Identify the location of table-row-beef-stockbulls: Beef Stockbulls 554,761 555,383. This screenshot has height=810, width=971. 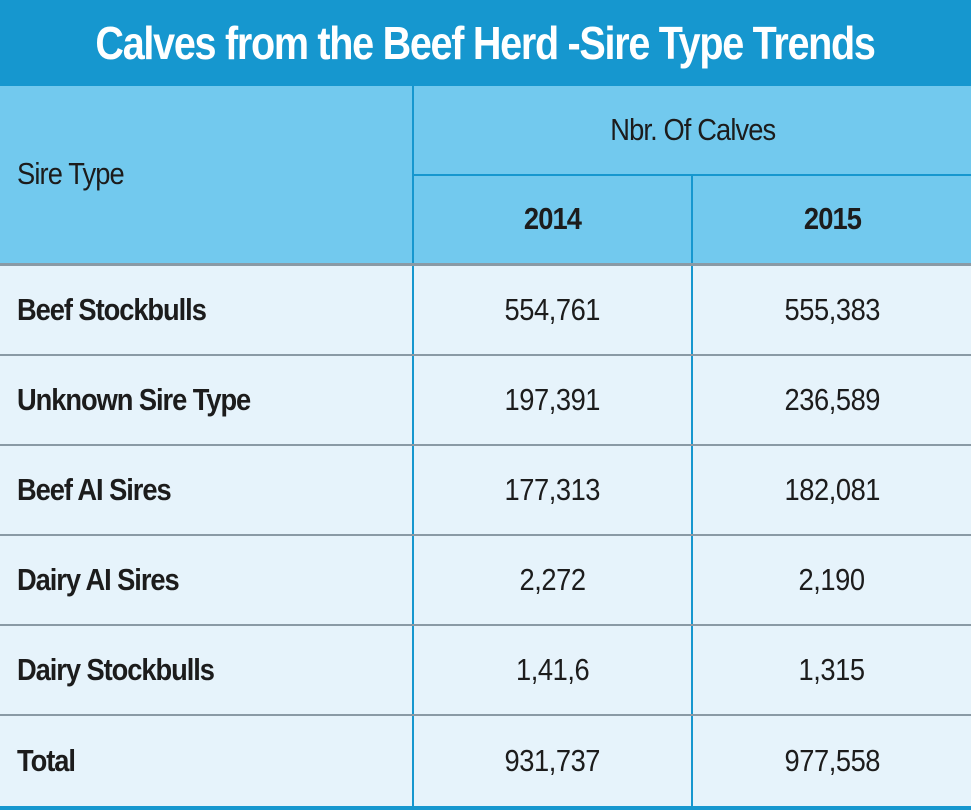
(485, 310).